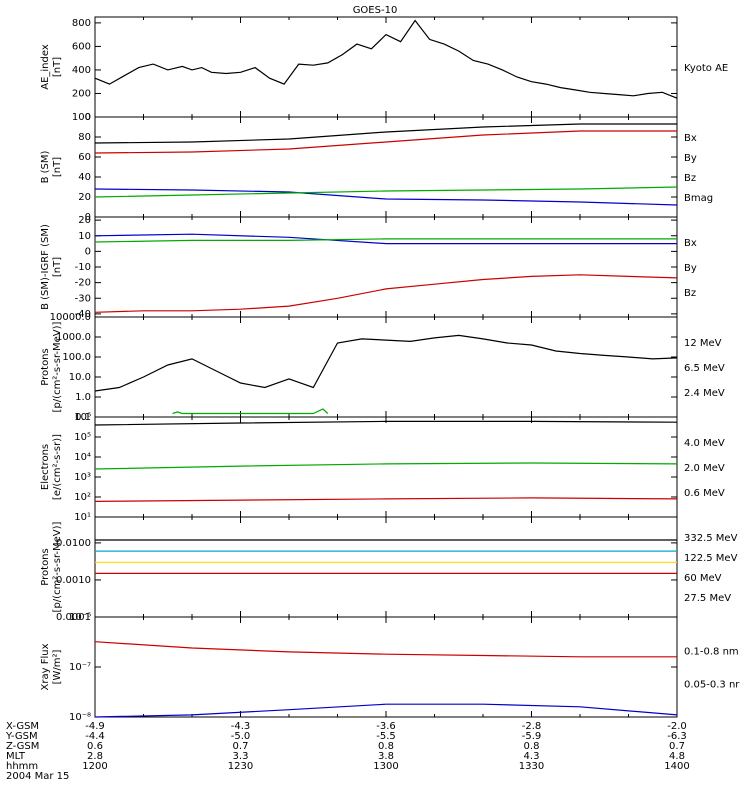  I want to click on legend-entry: 27.5 MeV, so click(707, 598).